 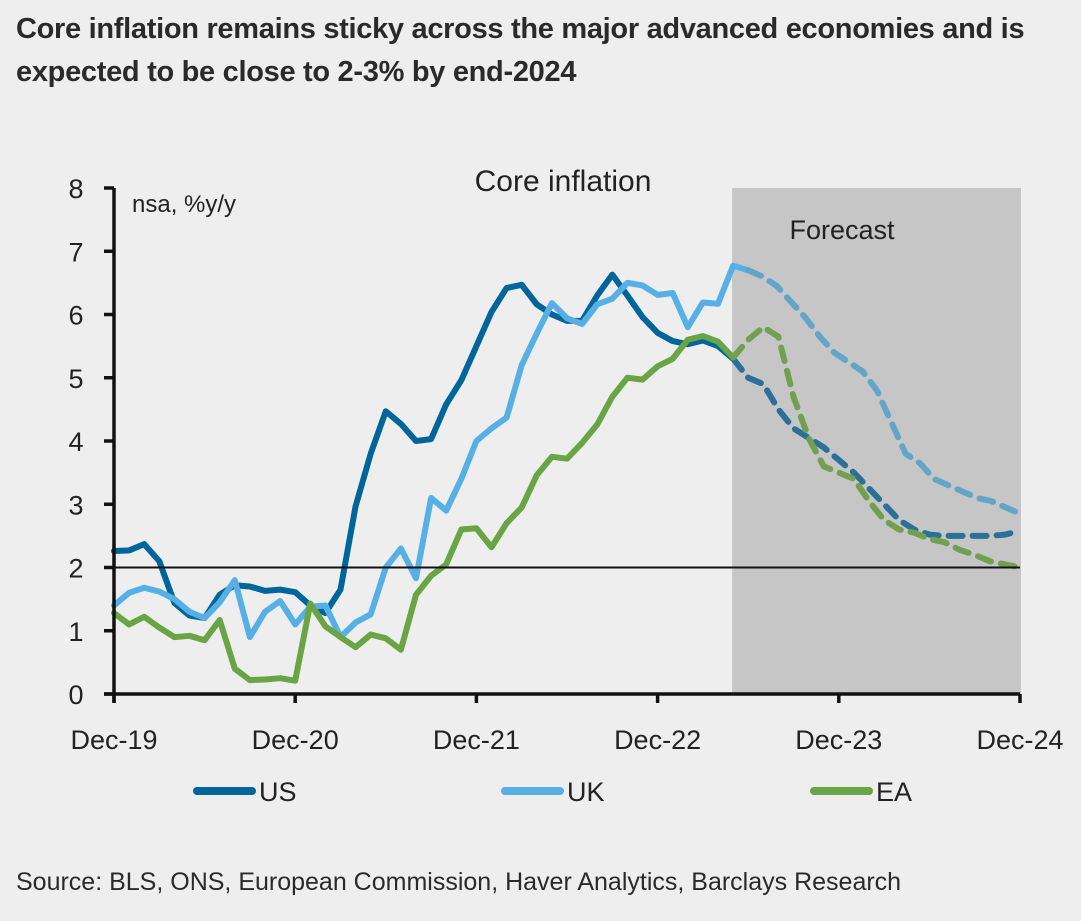 What do you see at coordinates (75, 316) in the screenshot?
I see `y-tick-label: 6` at bounding box center [75, 316].